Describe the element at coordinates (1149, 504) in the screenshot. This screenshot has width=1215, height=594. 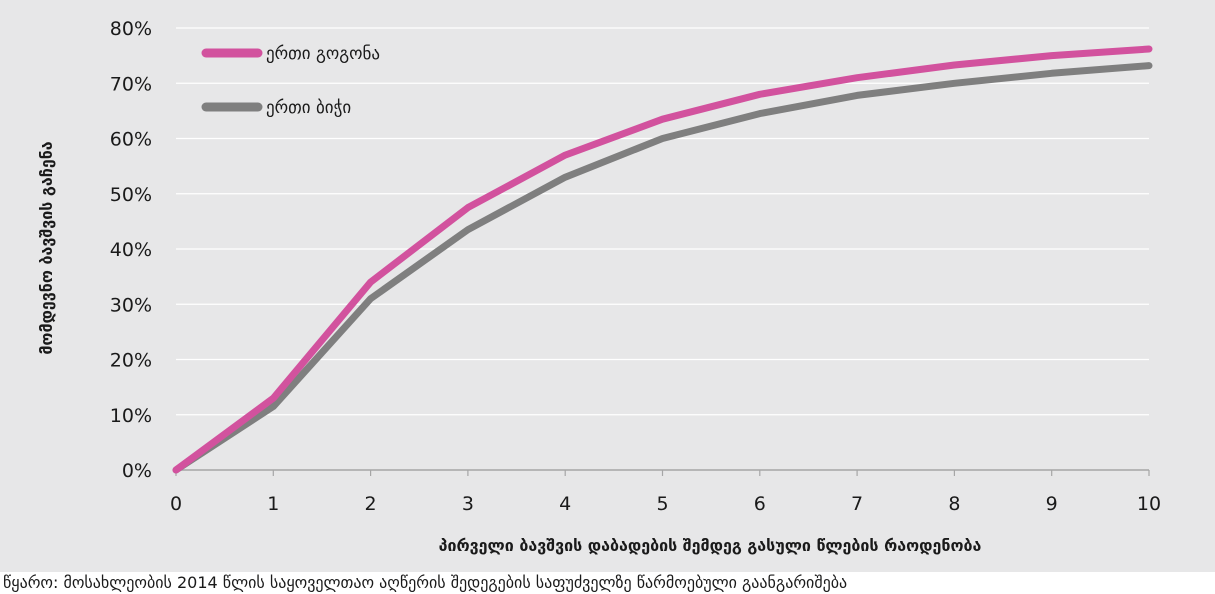
I see `x-tick-label: 10` at that location.